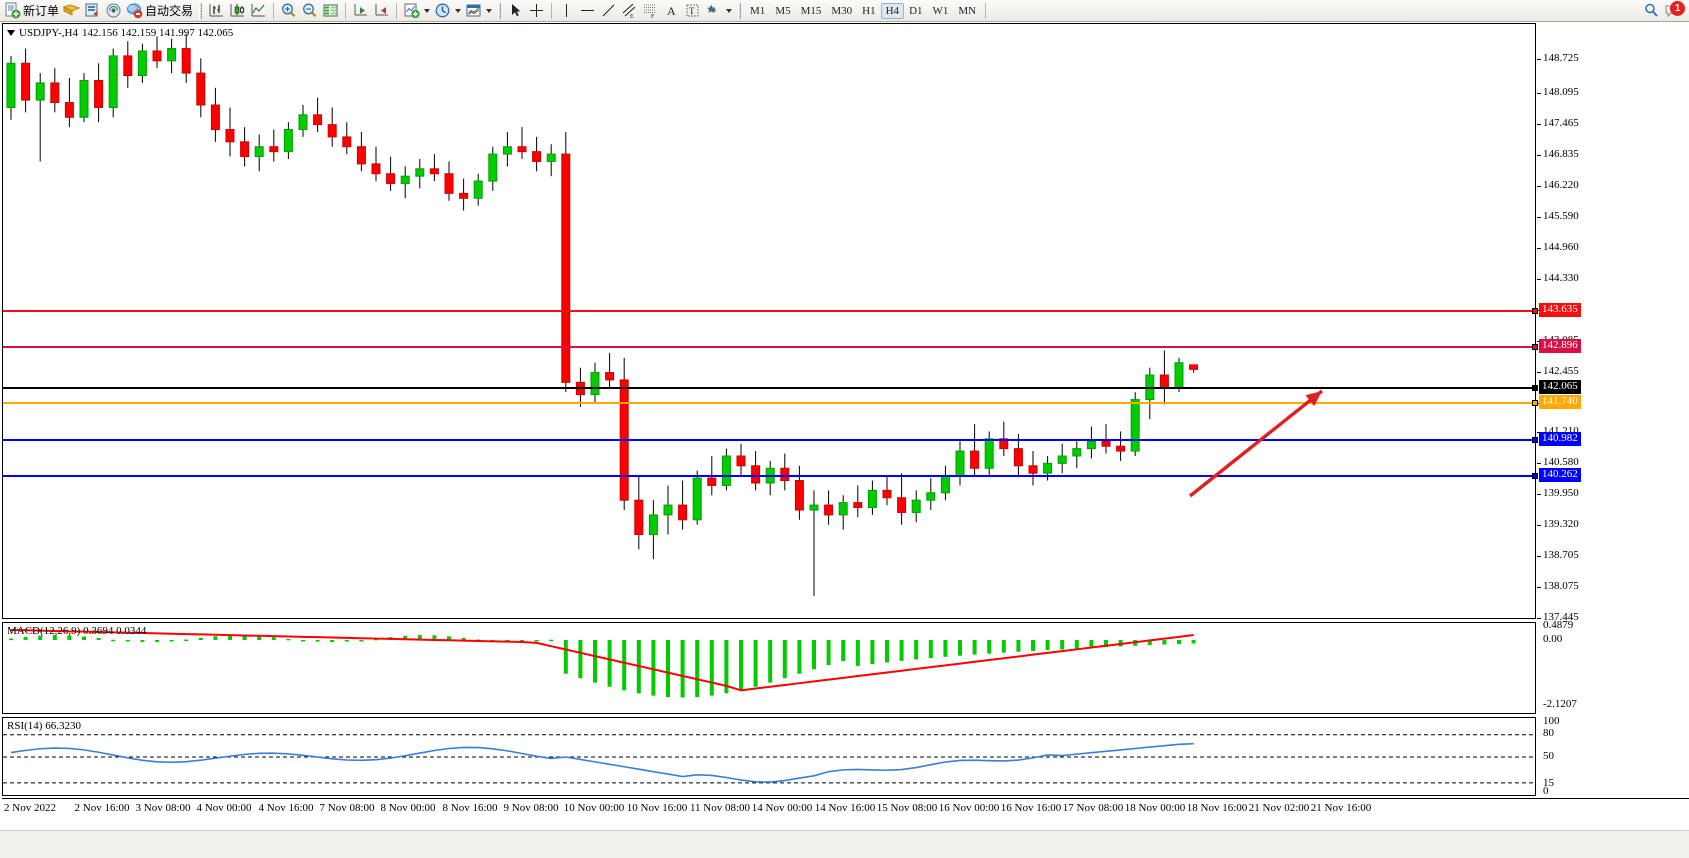 The width and height of the screenshot is (1689, 858). What do you see at coordinates (1673, 10) in the screenshot?
I see `alerts-button: 1` at bounding box center [1673, 10].